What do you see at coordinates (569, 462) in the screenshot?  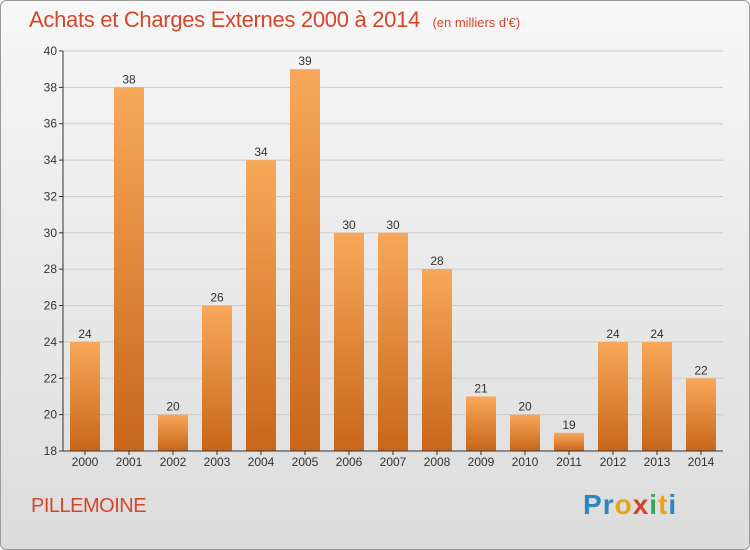 I see `x-tick-label: 2011` at bounding box center [569, 462].